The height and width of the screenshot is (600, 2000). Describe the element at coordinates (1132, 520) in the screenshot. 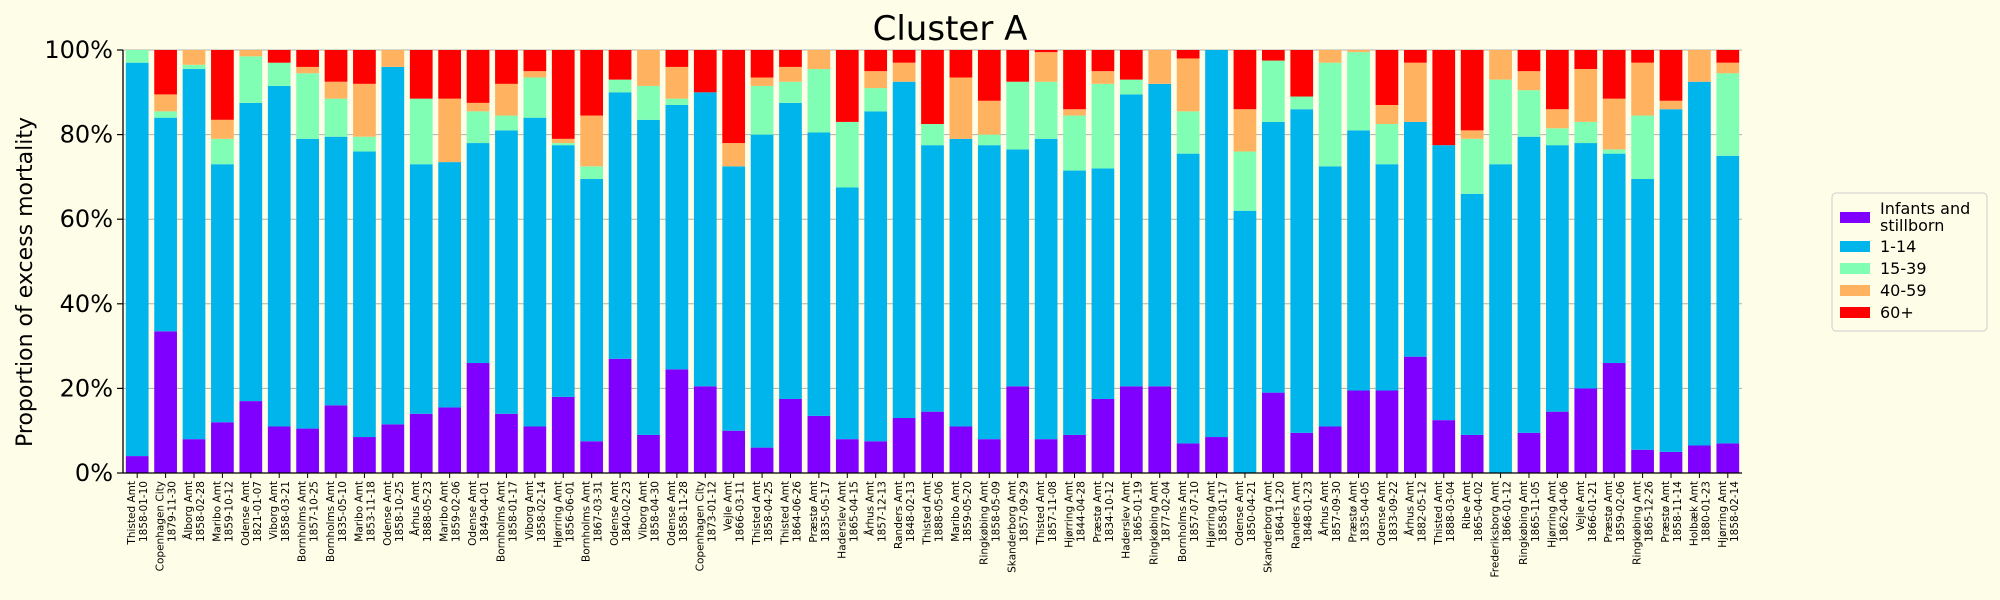

I see `x-tick-label: Haderslev Amt1865-01-19` at that location.